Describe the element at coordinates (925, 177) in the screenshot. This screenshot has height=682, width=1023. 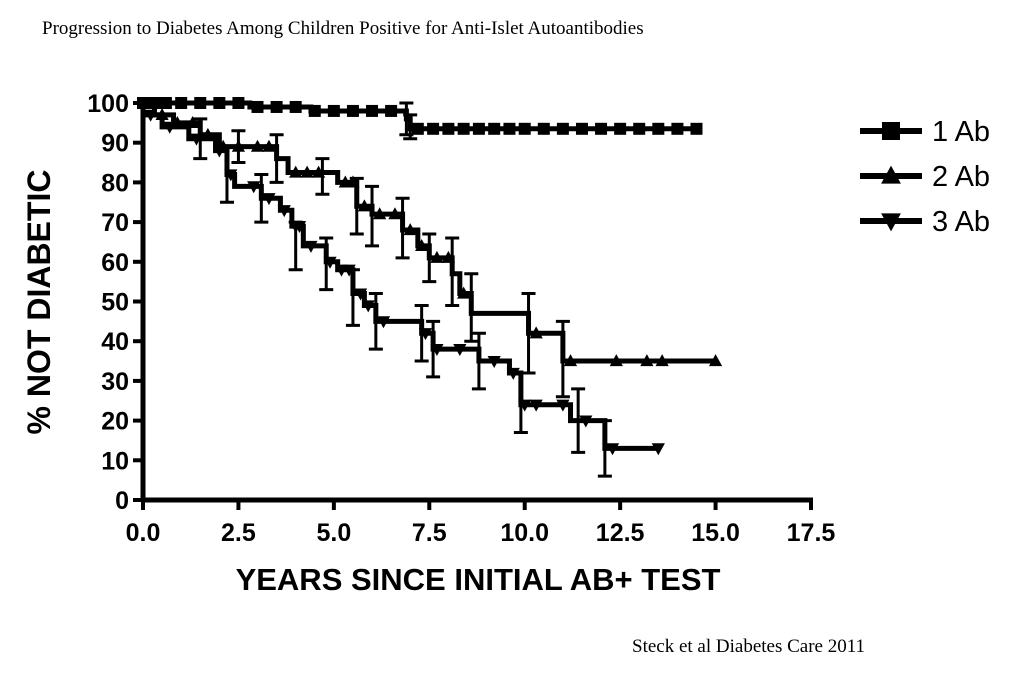
I see `chart-legend: 1 Ab 2 Ab 3 Ab` at that location.